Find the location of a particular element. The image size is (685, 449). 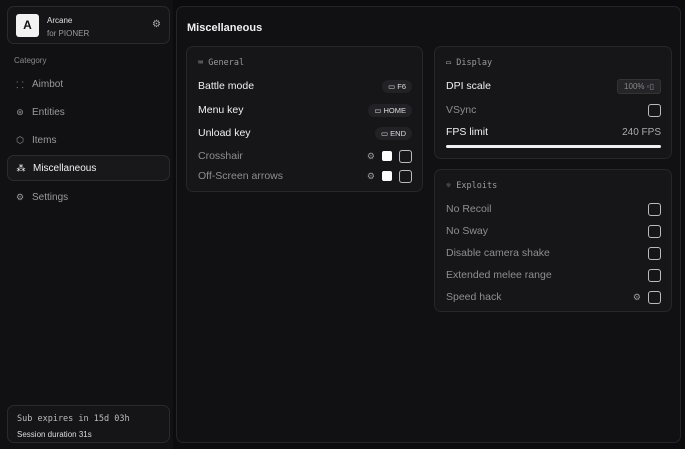

fps-value: 240 FPS is located at coordinates (641, 132).